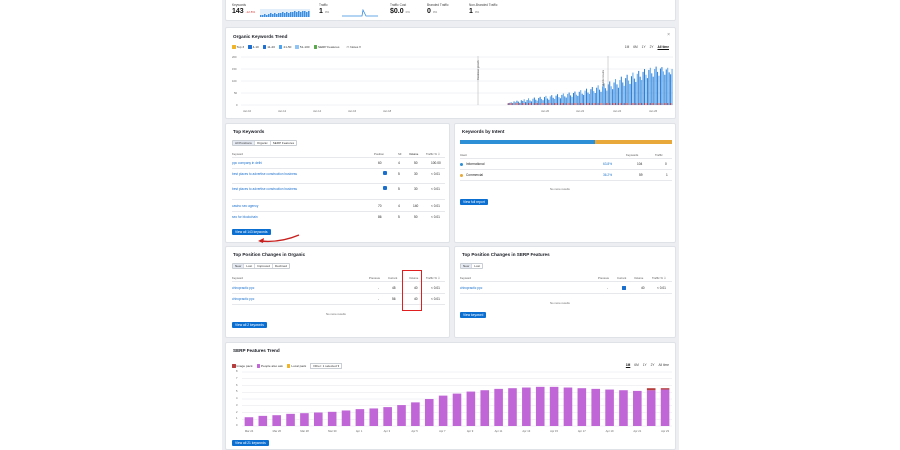  What do you see at coordinates (326, 366) in the screenshot?
I see `other-features-dropdown: Other: 1 selected ▾` at bounding box center [326, 366].